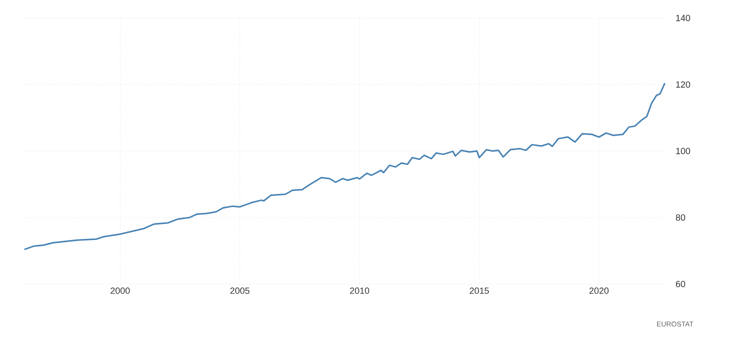 Image resolution: width=730 pixels, height=340 pixels. I want to click on y-tick-label: 80, so click(681, 217).